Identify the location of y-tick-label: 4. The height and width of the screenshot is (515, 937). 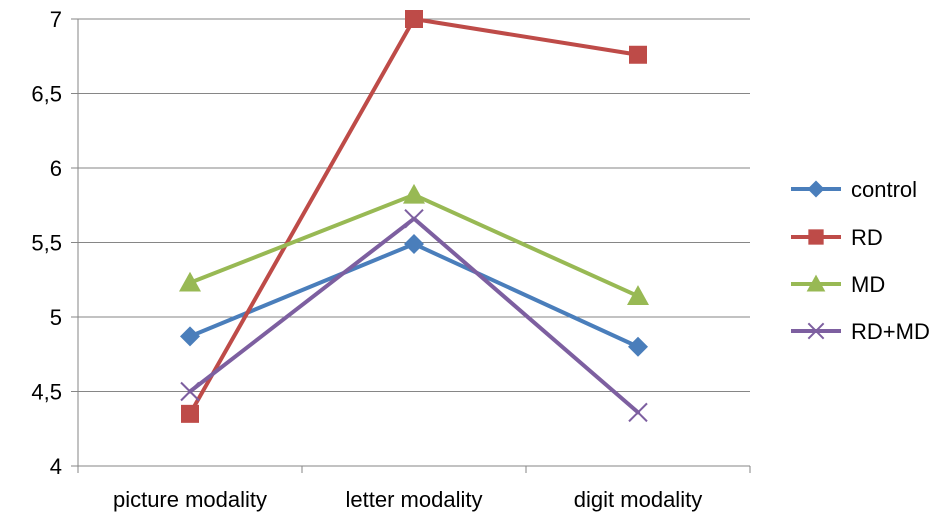
(56, 466).